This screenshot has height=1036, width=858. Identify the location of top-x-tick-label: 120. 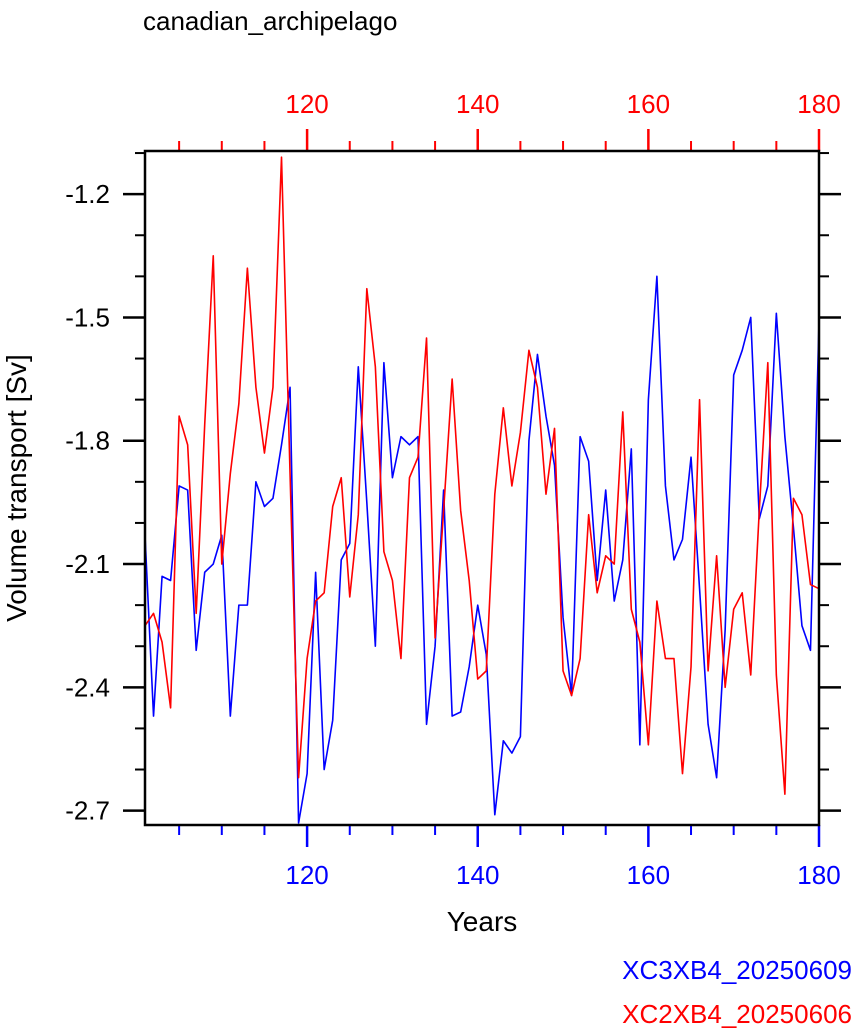
(306, 104).